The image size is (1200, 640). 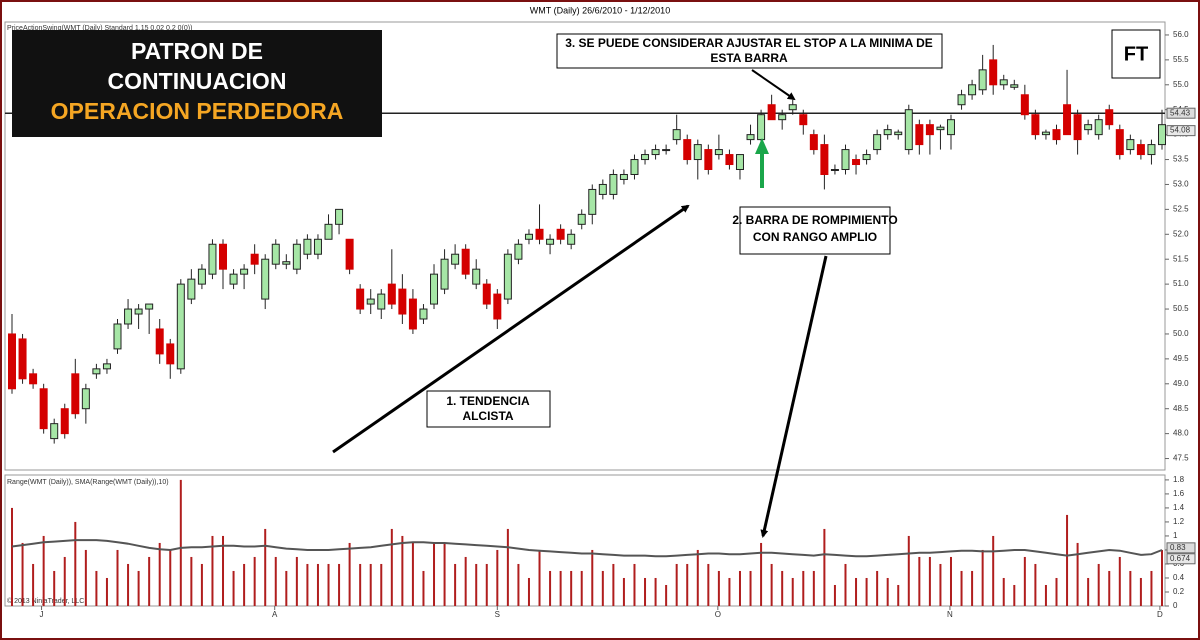 I want to click on y-tick-label: 1.4, so click(x=1179, y=507).